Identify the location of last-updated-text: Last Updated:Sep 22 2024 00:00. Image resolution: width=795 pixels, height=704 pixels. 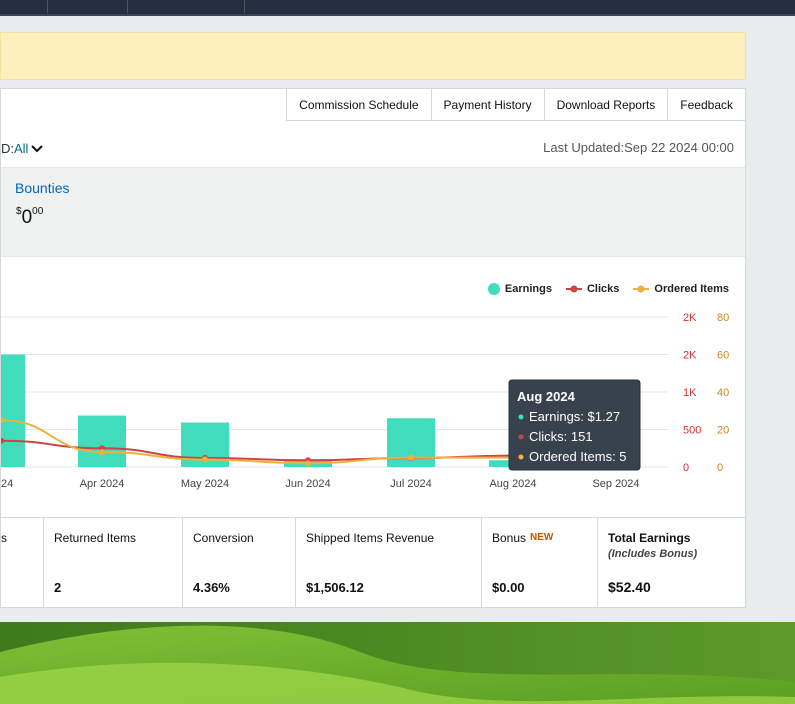
(638, 147).